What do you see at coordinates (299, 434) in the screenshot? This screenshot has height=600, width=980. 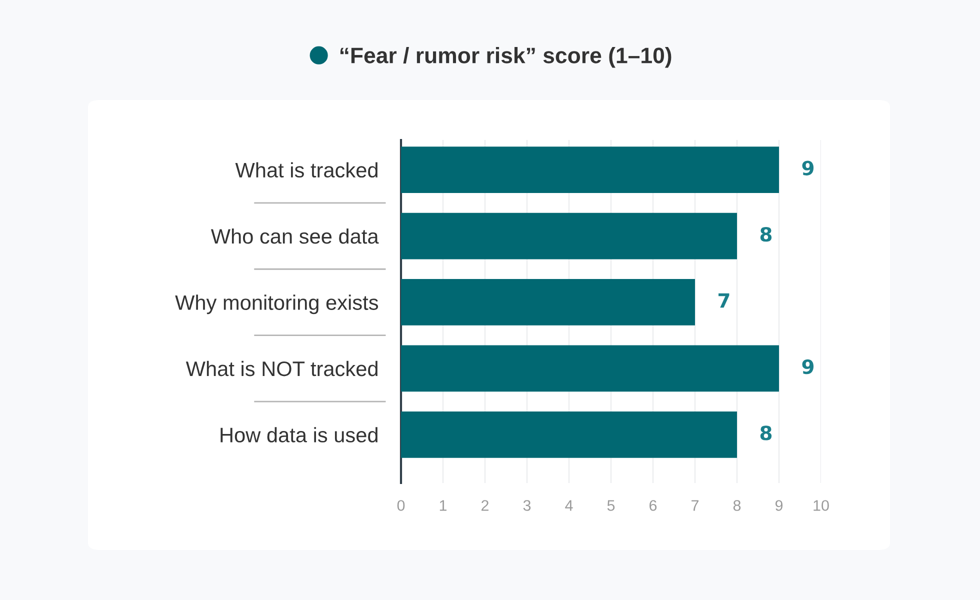 I see `y-tick-label: How data is used` at bounding box center [299, 434].